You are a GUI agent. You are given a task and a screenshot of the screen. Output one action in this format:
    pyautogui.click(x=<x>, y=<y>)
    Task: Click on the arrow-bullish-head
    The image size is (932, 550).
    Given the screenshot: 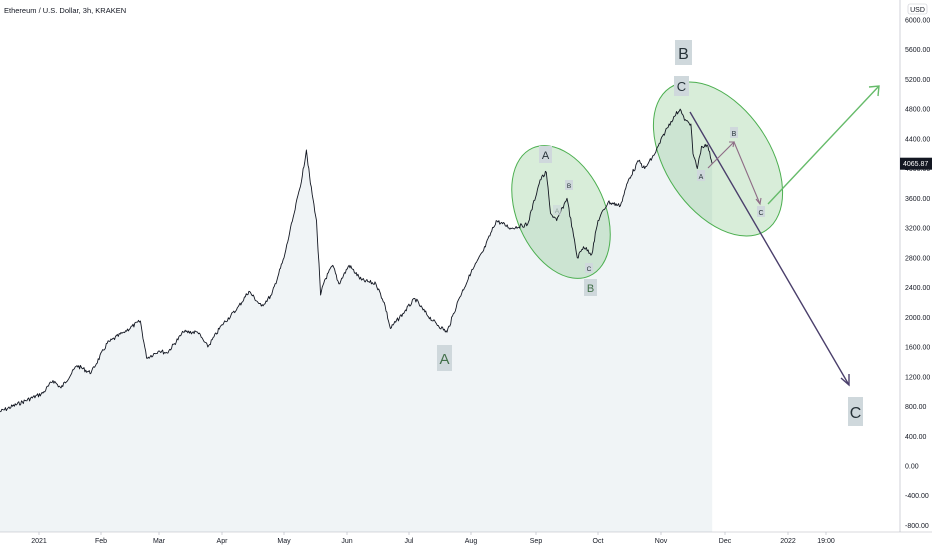 What is the action you would take?
    pyautogui.click(x=874, y=91)
    